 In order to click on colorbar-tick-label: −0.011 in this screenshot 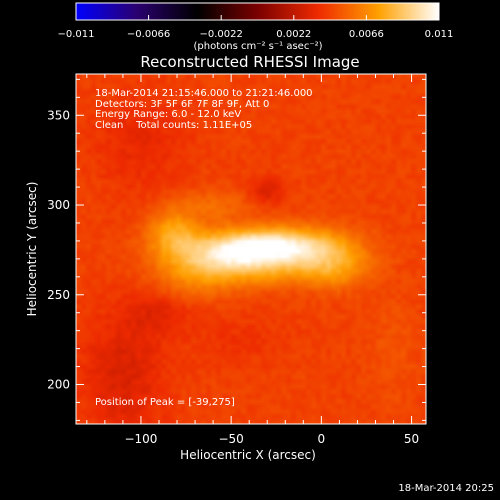, I will do `click(75, 34)`.